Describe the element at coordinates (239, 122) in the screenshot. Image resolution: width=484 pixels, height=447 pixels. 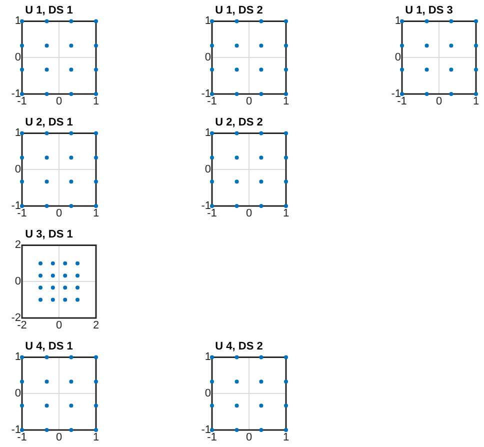
I see `chart-title: U 2, DS 2` at that location.